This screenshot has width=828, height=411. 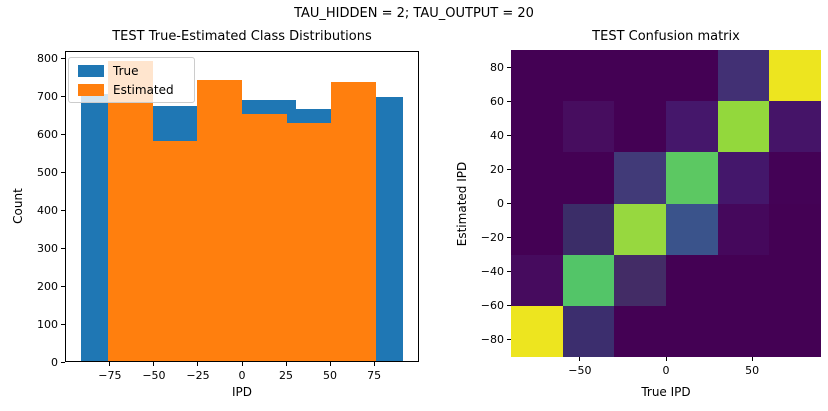 What do you see at coordinates (91, 89) in the screenshot?
I see `legend-swatch-estimated` at bounding box center [91, 89].